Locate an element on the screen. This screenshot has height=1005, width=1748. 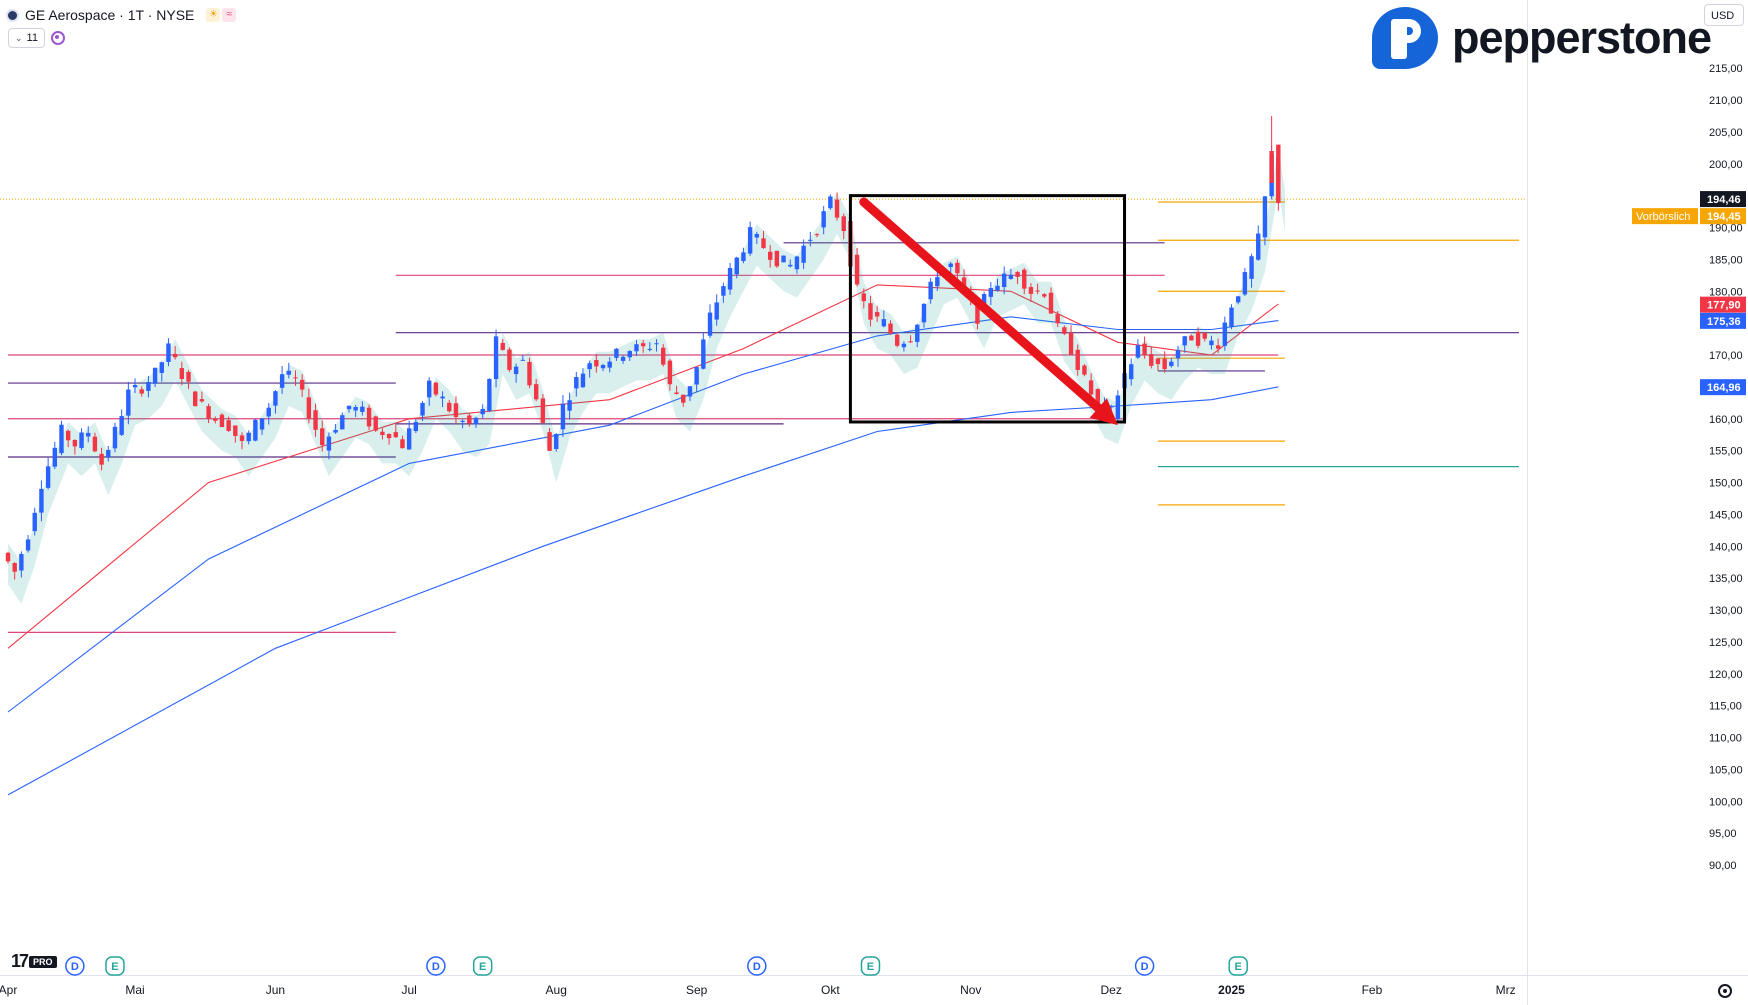
price-label-bg is located at coordinates (1723, 320).